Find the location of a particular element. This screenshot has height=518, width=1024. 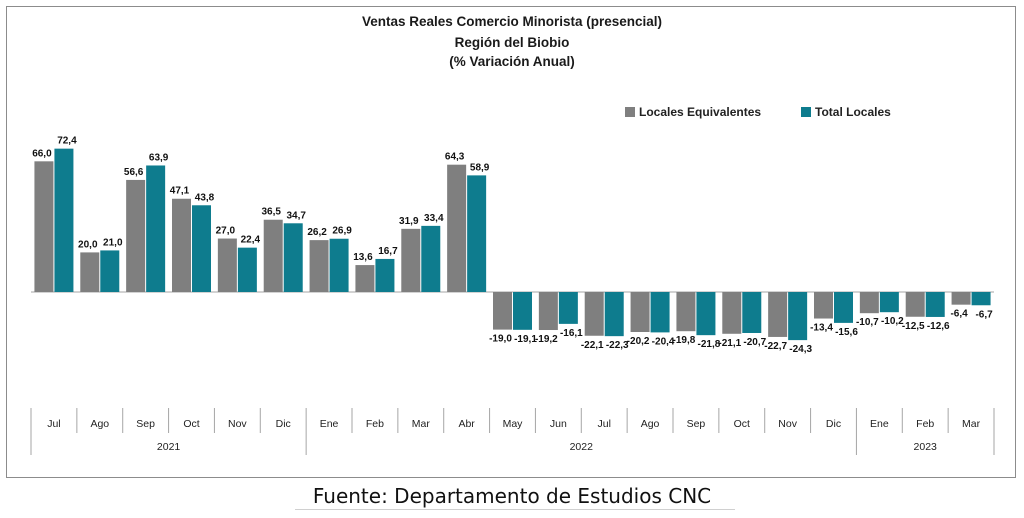

legend-swatch-total-locales is located at coordinates (806, 112).